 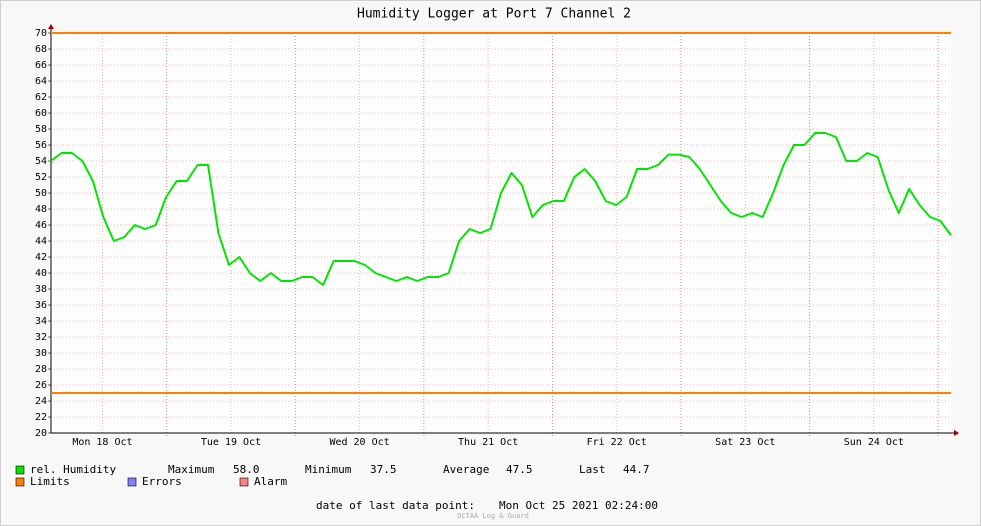 I want to click on x-tick-label: Wed 20 Oct, so click(x=359, y=442).